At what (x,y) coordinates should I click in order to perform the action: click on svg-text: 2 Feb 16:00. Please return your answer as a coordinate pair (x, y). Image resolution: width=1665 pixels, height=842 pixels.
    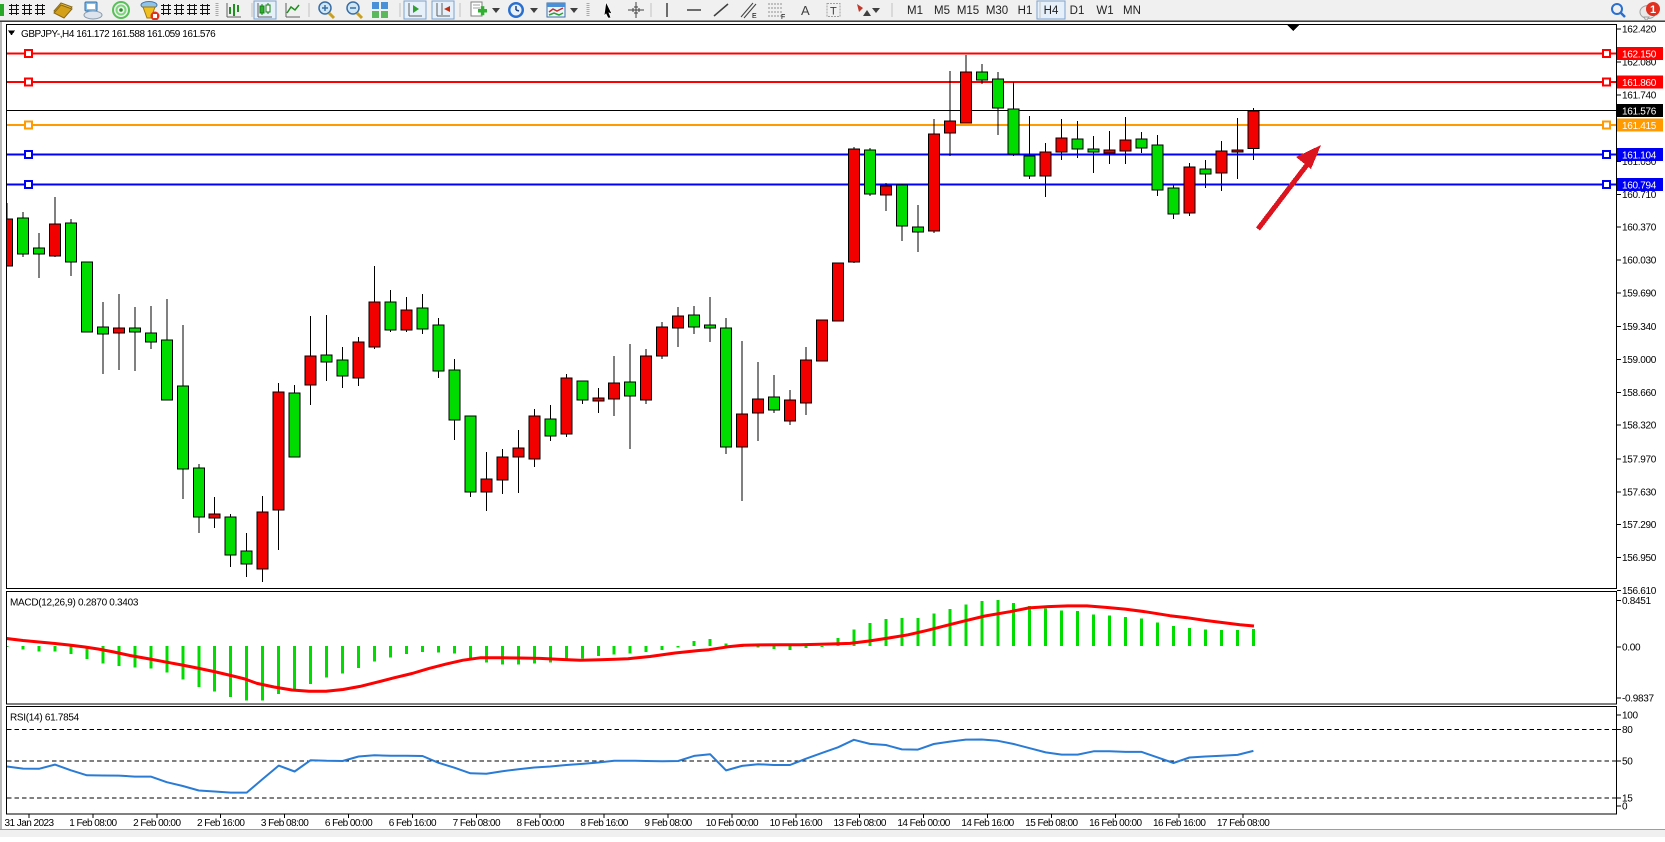
    Looking at the image, I should click on (221, 823).